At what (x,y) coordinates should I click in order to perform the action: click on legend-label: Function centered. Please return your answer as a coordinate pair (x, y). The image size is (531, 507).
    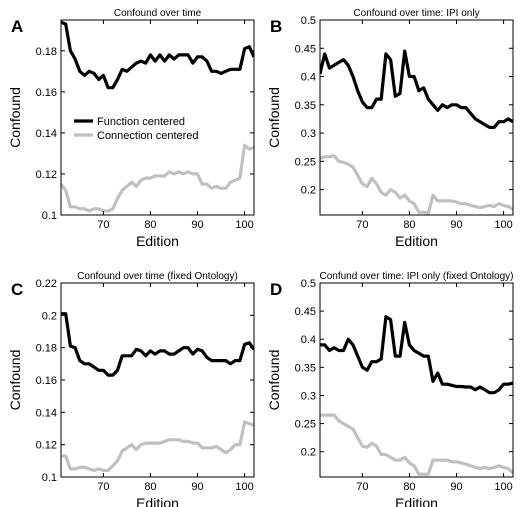
    Looking at the image, I should click on (141, 122).